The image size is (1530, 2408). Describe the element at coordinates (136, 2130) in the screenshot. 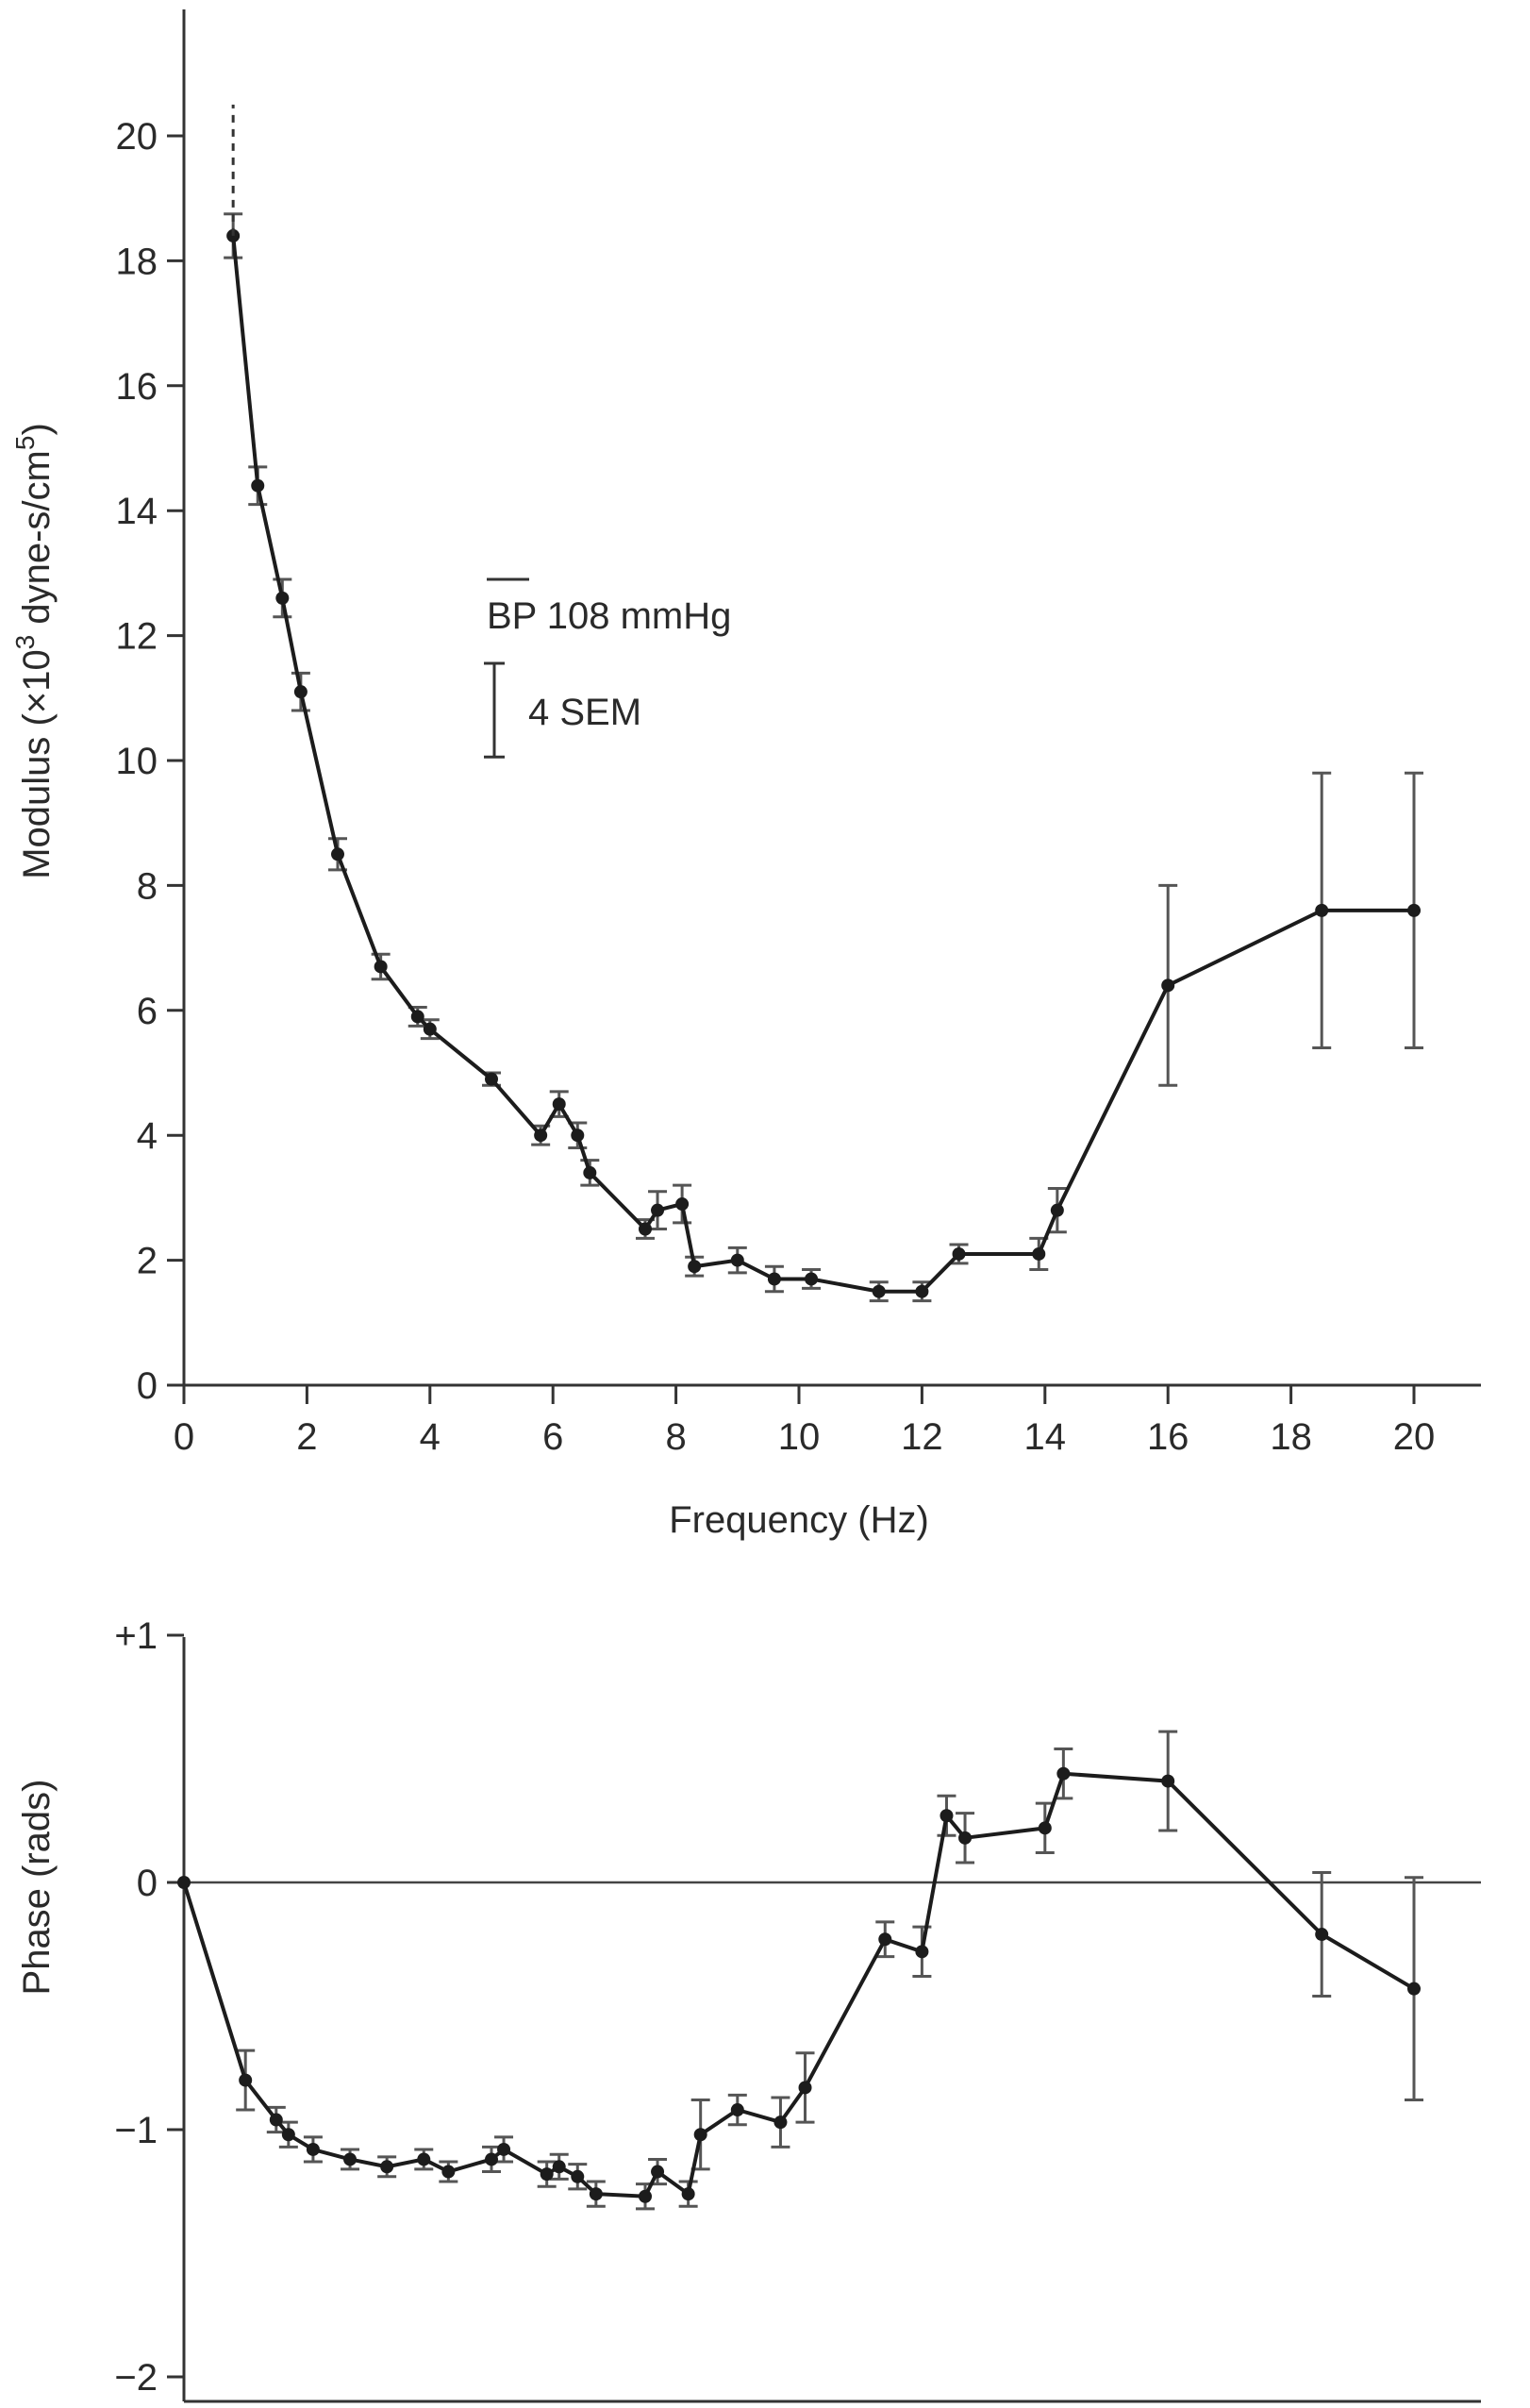

I see `phase-y-tick-label: −1` at that location.